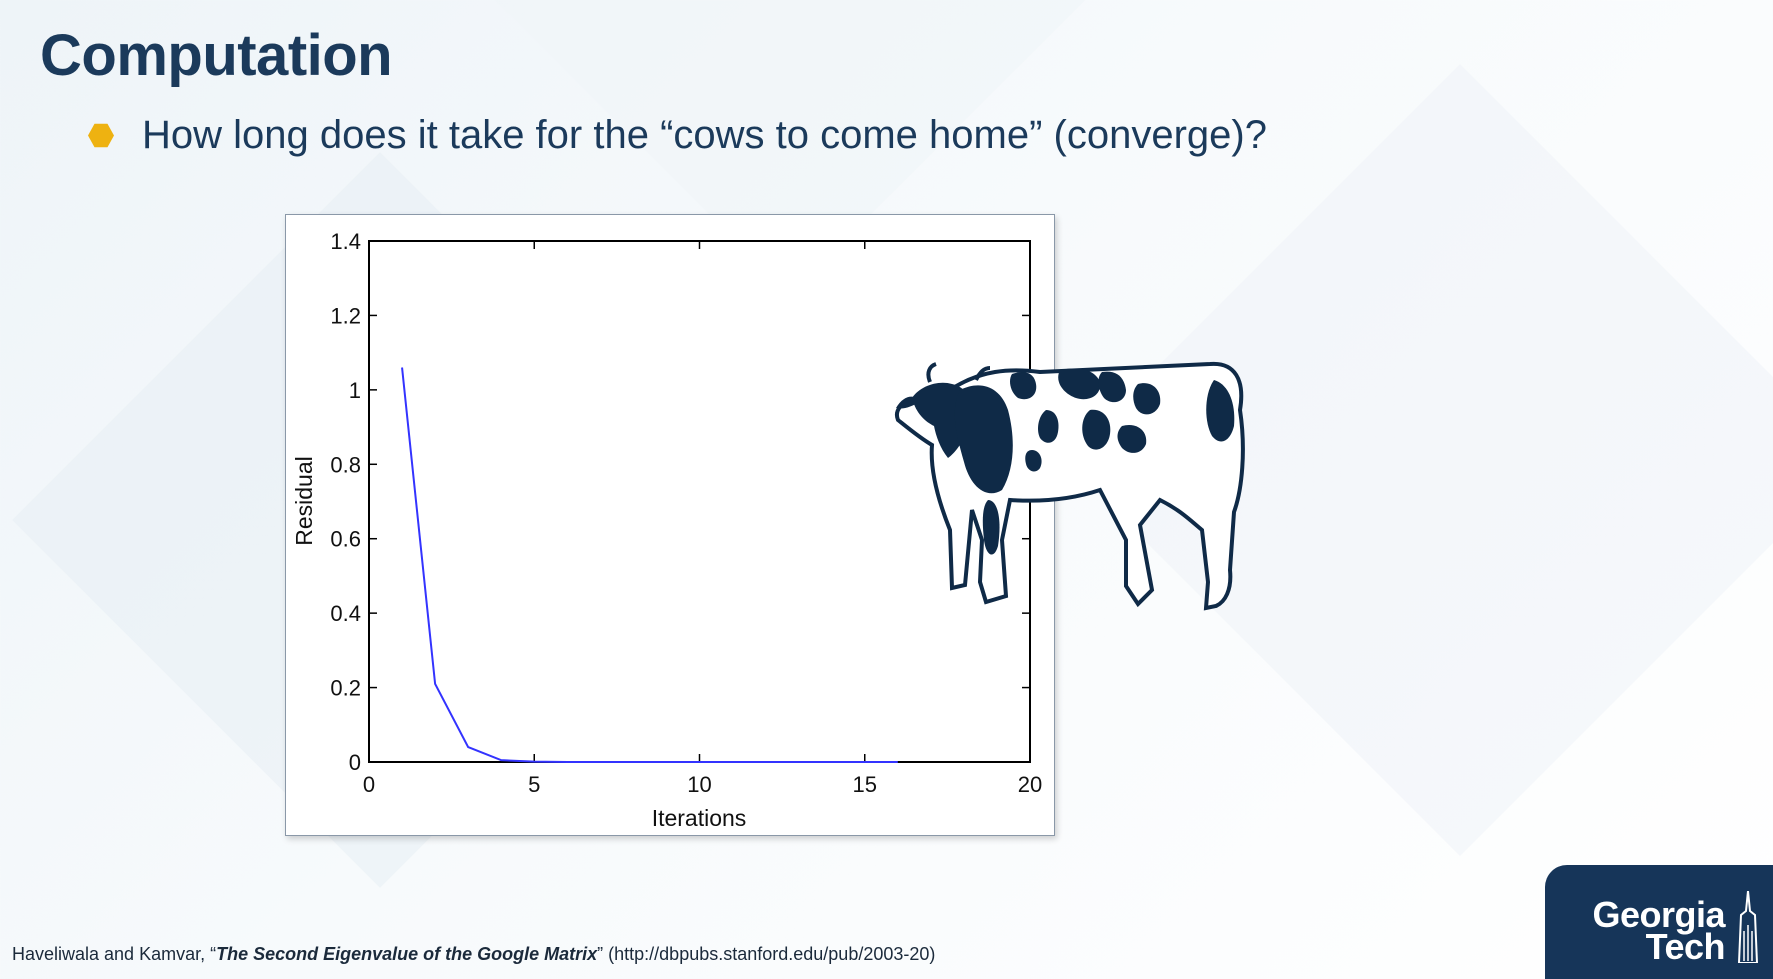  I want to click on y-tick-label: 0.2, so click(345, 688).